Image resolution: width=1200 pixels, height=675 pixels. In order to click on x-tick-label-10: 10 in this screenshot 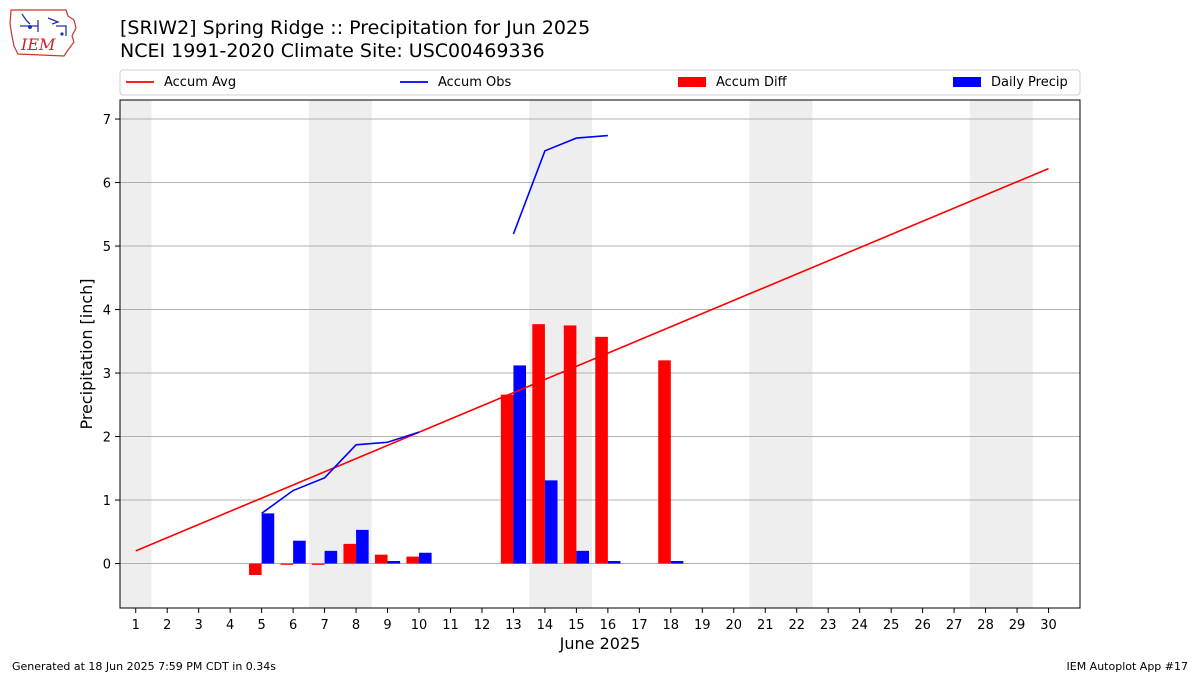, I will do `click(419, 625)`.